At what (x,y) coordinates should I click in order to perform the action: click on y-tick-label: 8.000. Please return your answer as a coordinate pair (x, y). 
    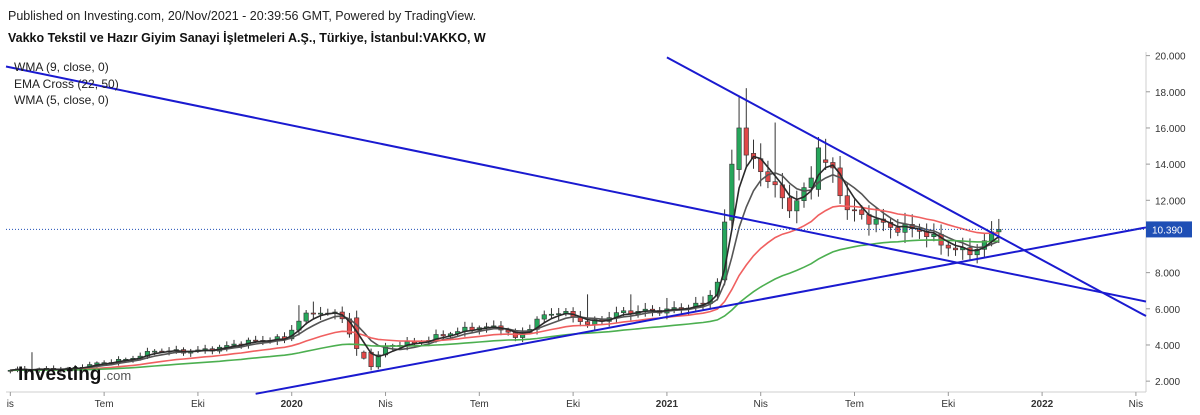
    Looking at the image, I should click on (1167, 274).